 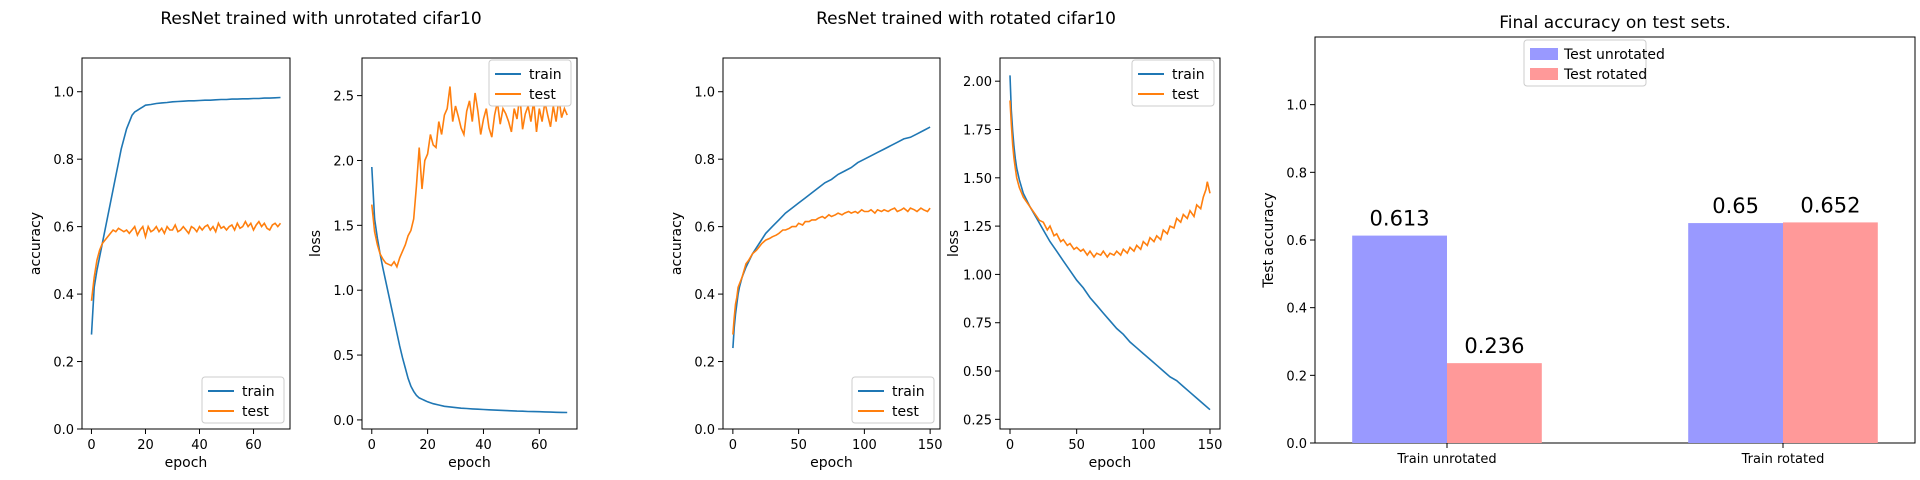 I want to click on y-tick-label: 1.5, so click(x=343, y=226).